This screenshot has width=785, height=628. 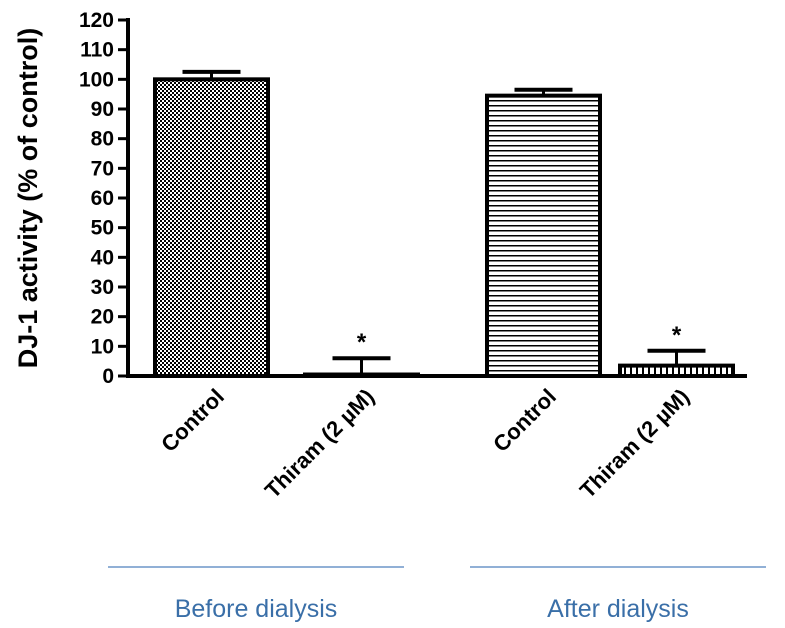 What do you see at coordinates (108, 376) in the screenshot?
I see `y-tick-label: 0` at bounding box center [108, 376].